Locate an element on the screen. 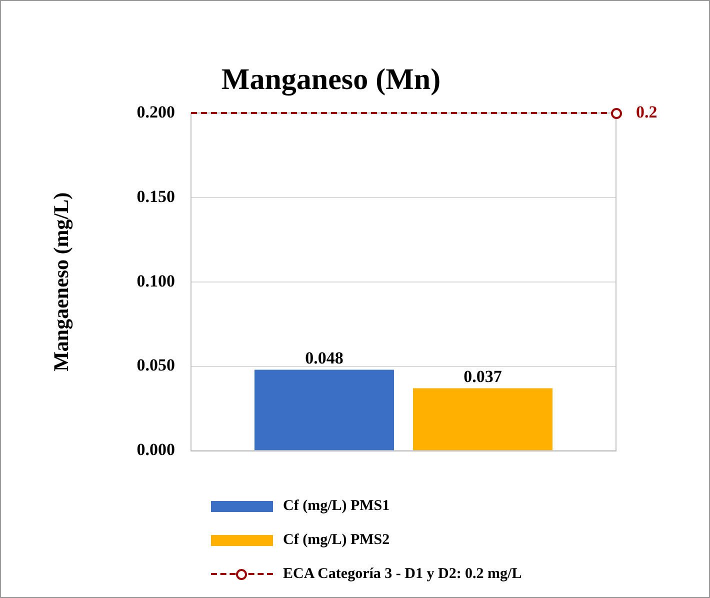 The width and height of the screenshot is (710, 598). data-label: 0.037 is located at coordinates (483, 376).